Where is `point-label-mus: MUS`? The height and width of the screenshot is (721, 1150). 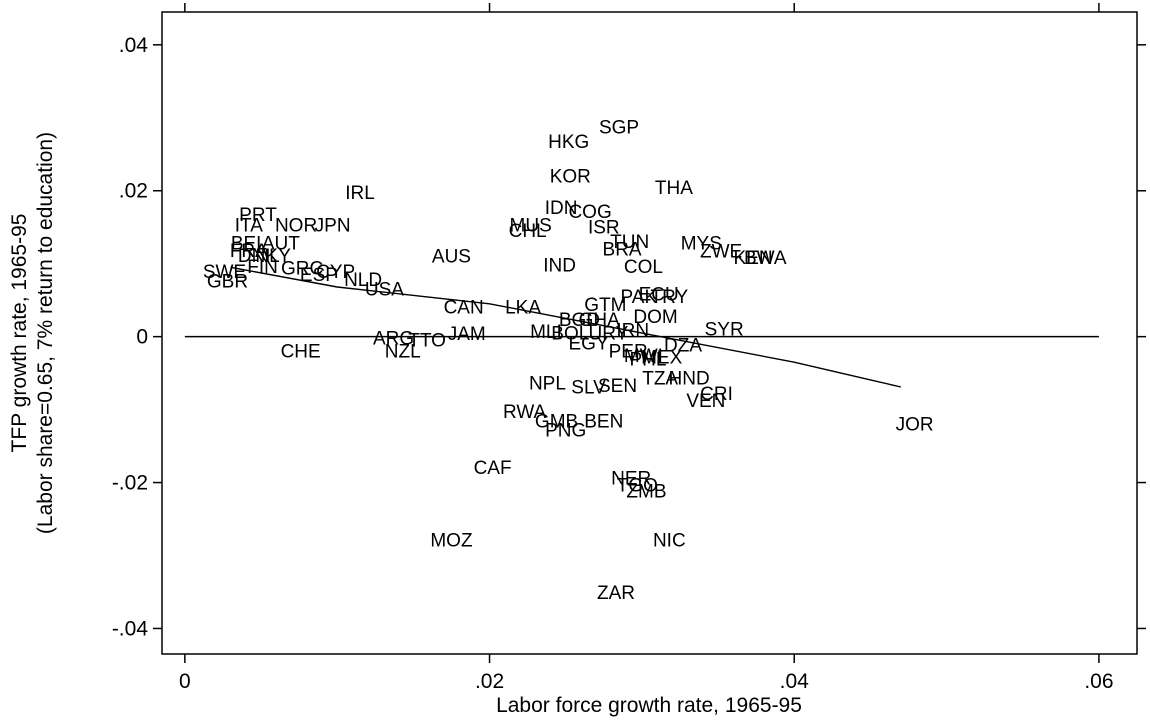
point-label-mus: MUS is located at coordinates (531, 225).